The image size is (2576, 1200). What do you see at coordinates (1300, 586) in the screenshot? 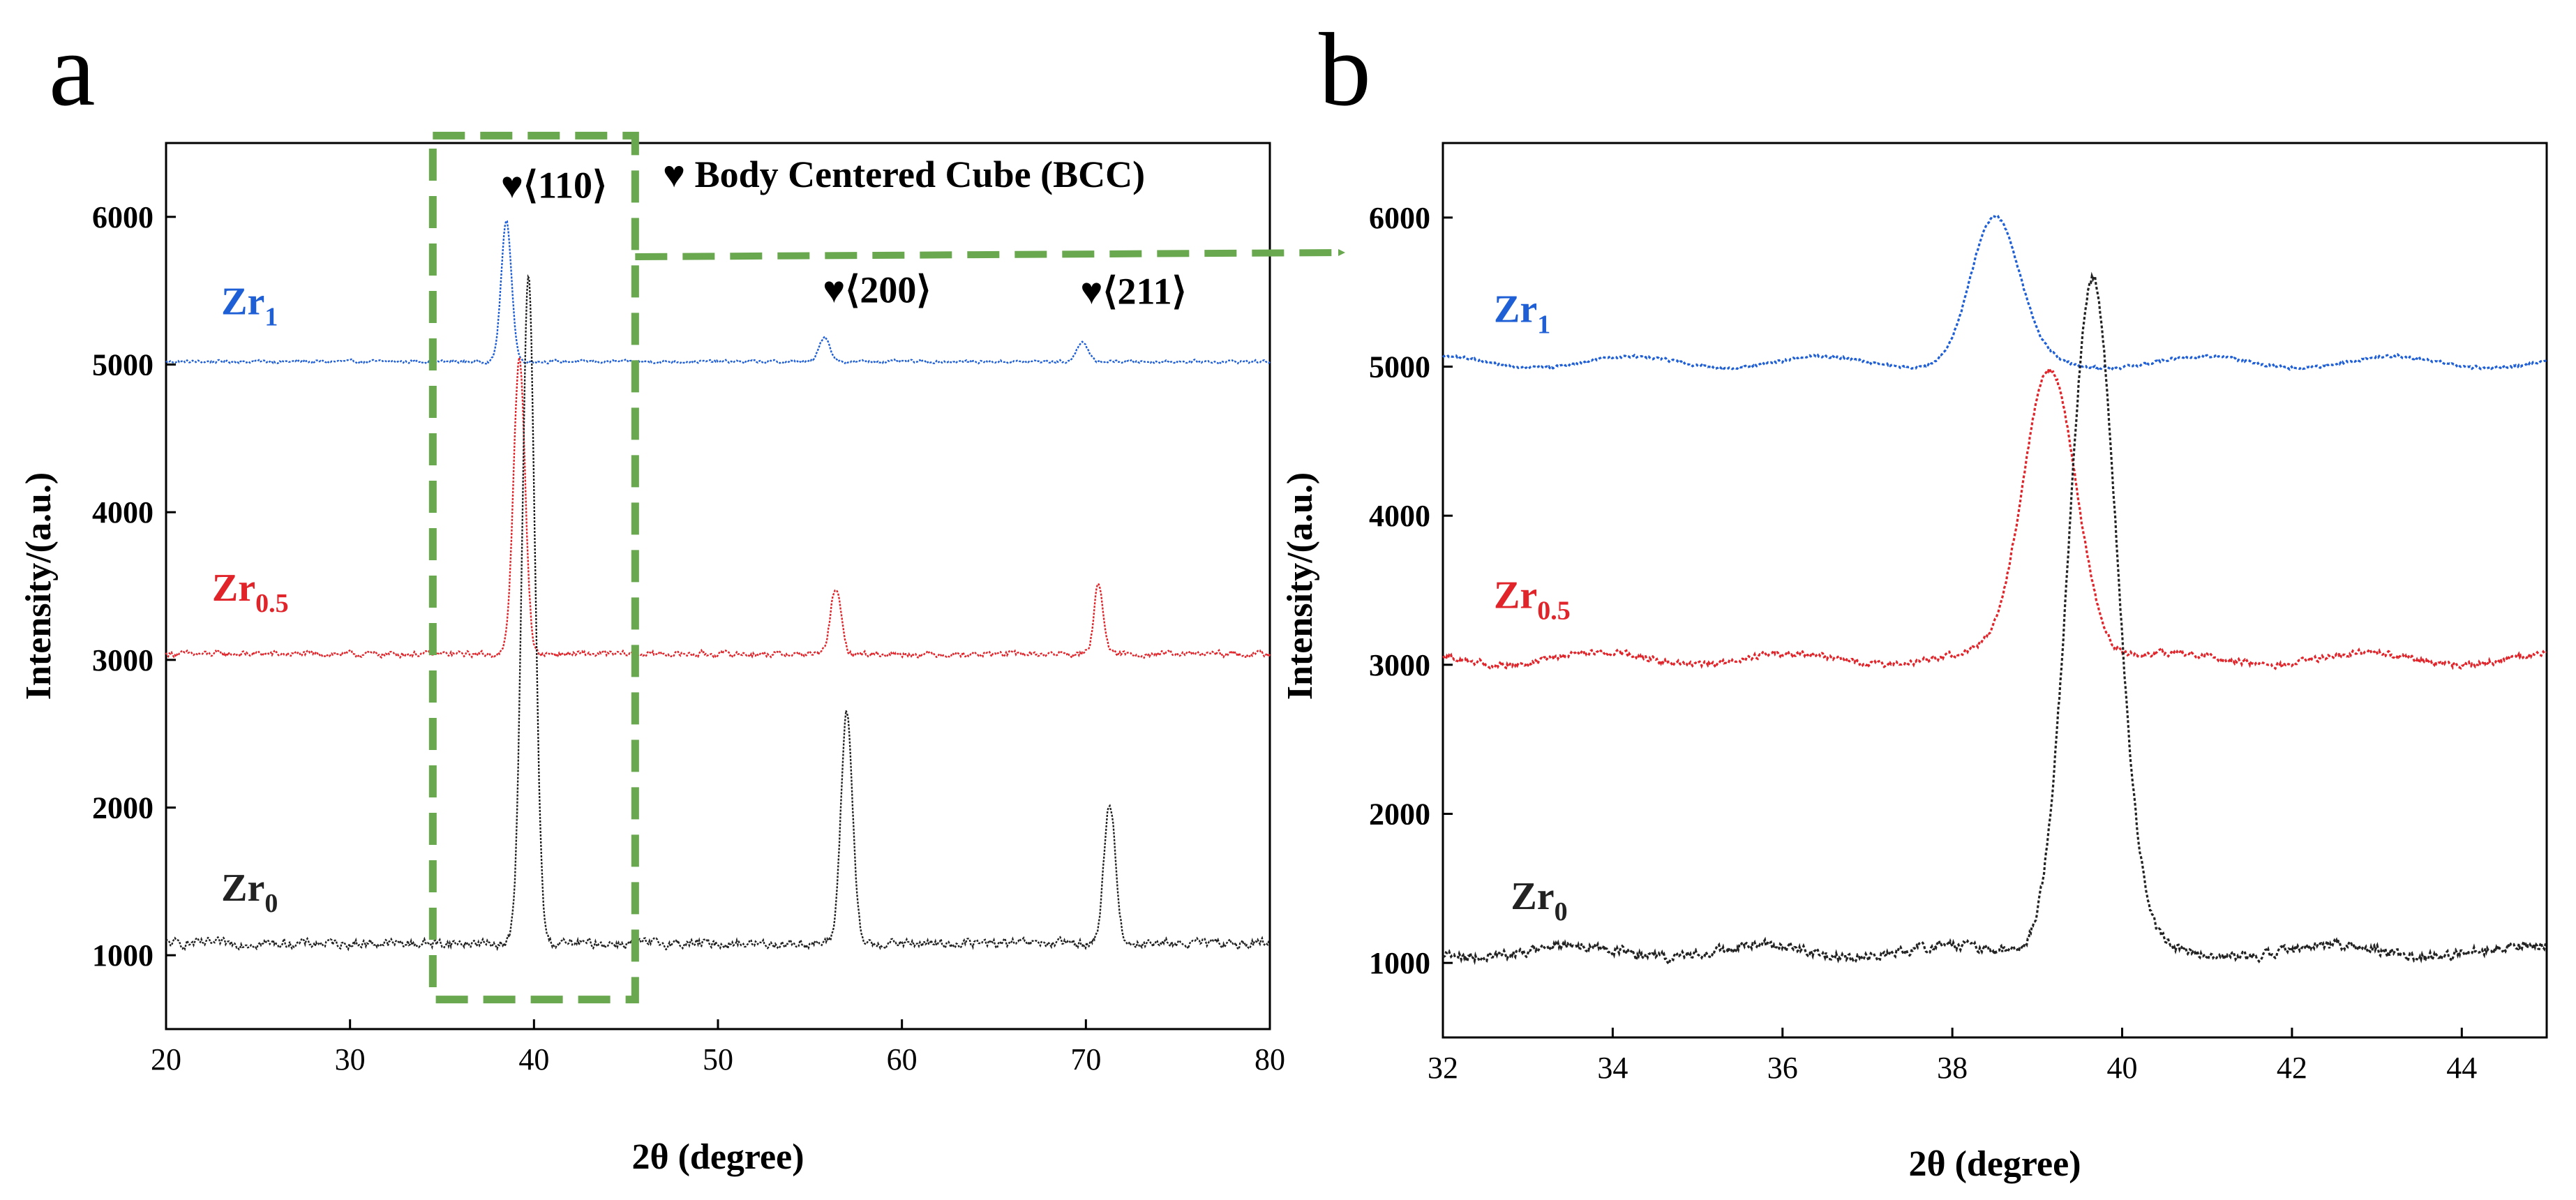
I see `y-axis-title-b: Intensity/(a.u.)` at bounding box center [1300, 586].